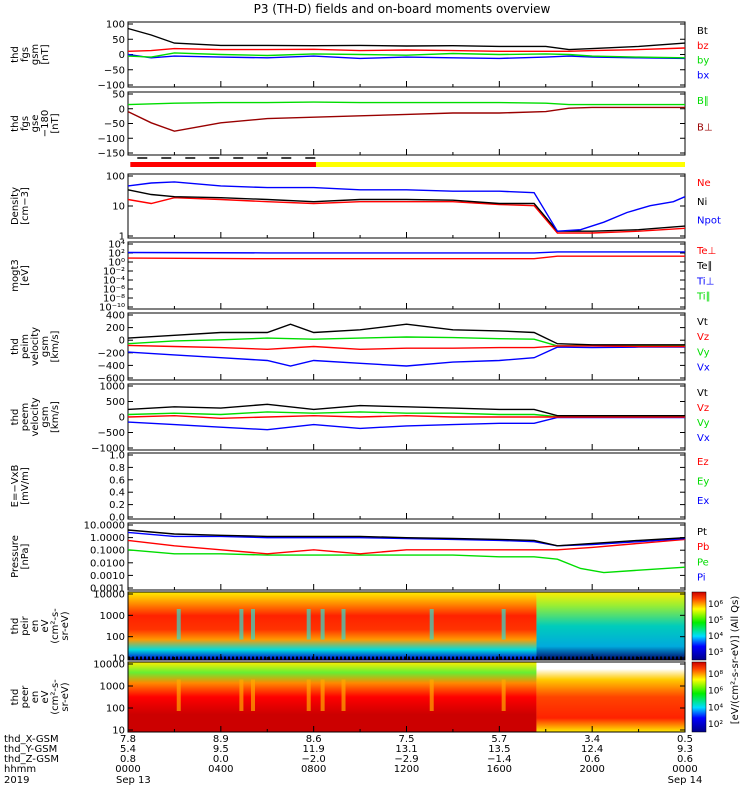  I want to click on legend-entry: B∥, so click(703, 101).